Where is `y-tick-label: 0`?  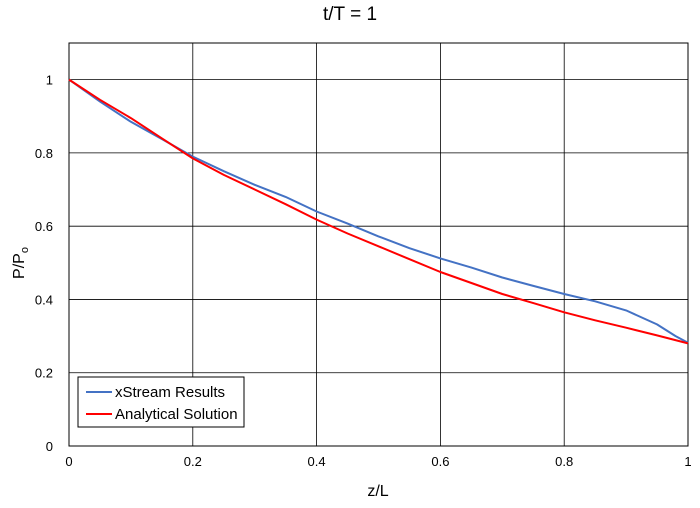
y-tick-label: 0 is located at coordinates (49, 446).